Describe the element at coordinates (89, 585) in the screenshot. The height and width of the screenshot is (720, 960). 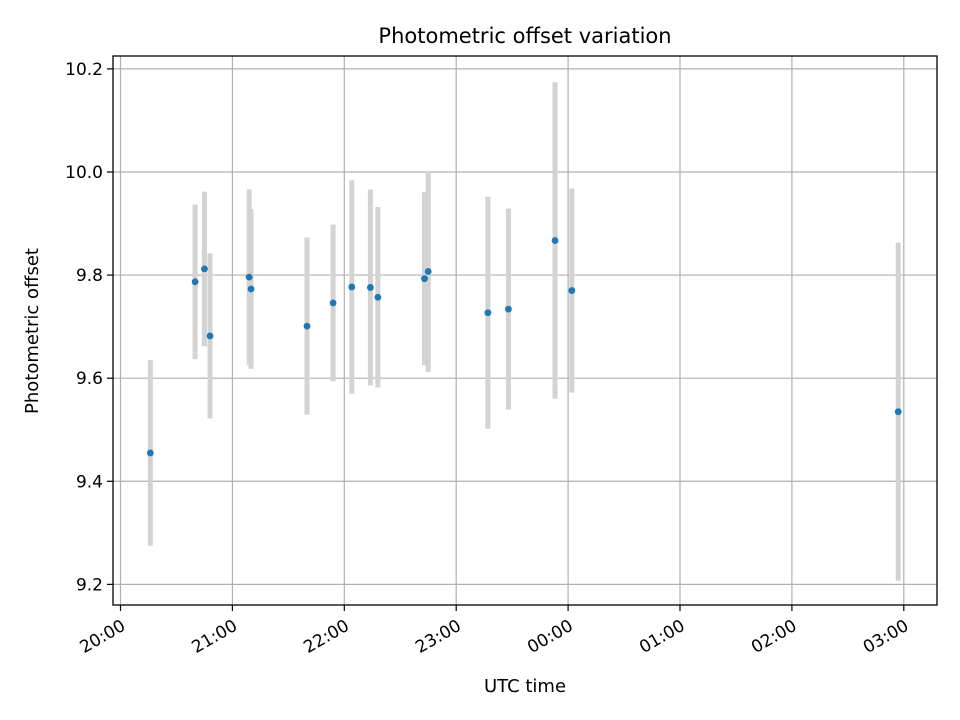
I see `y-tick-label: 9.2` at that location.